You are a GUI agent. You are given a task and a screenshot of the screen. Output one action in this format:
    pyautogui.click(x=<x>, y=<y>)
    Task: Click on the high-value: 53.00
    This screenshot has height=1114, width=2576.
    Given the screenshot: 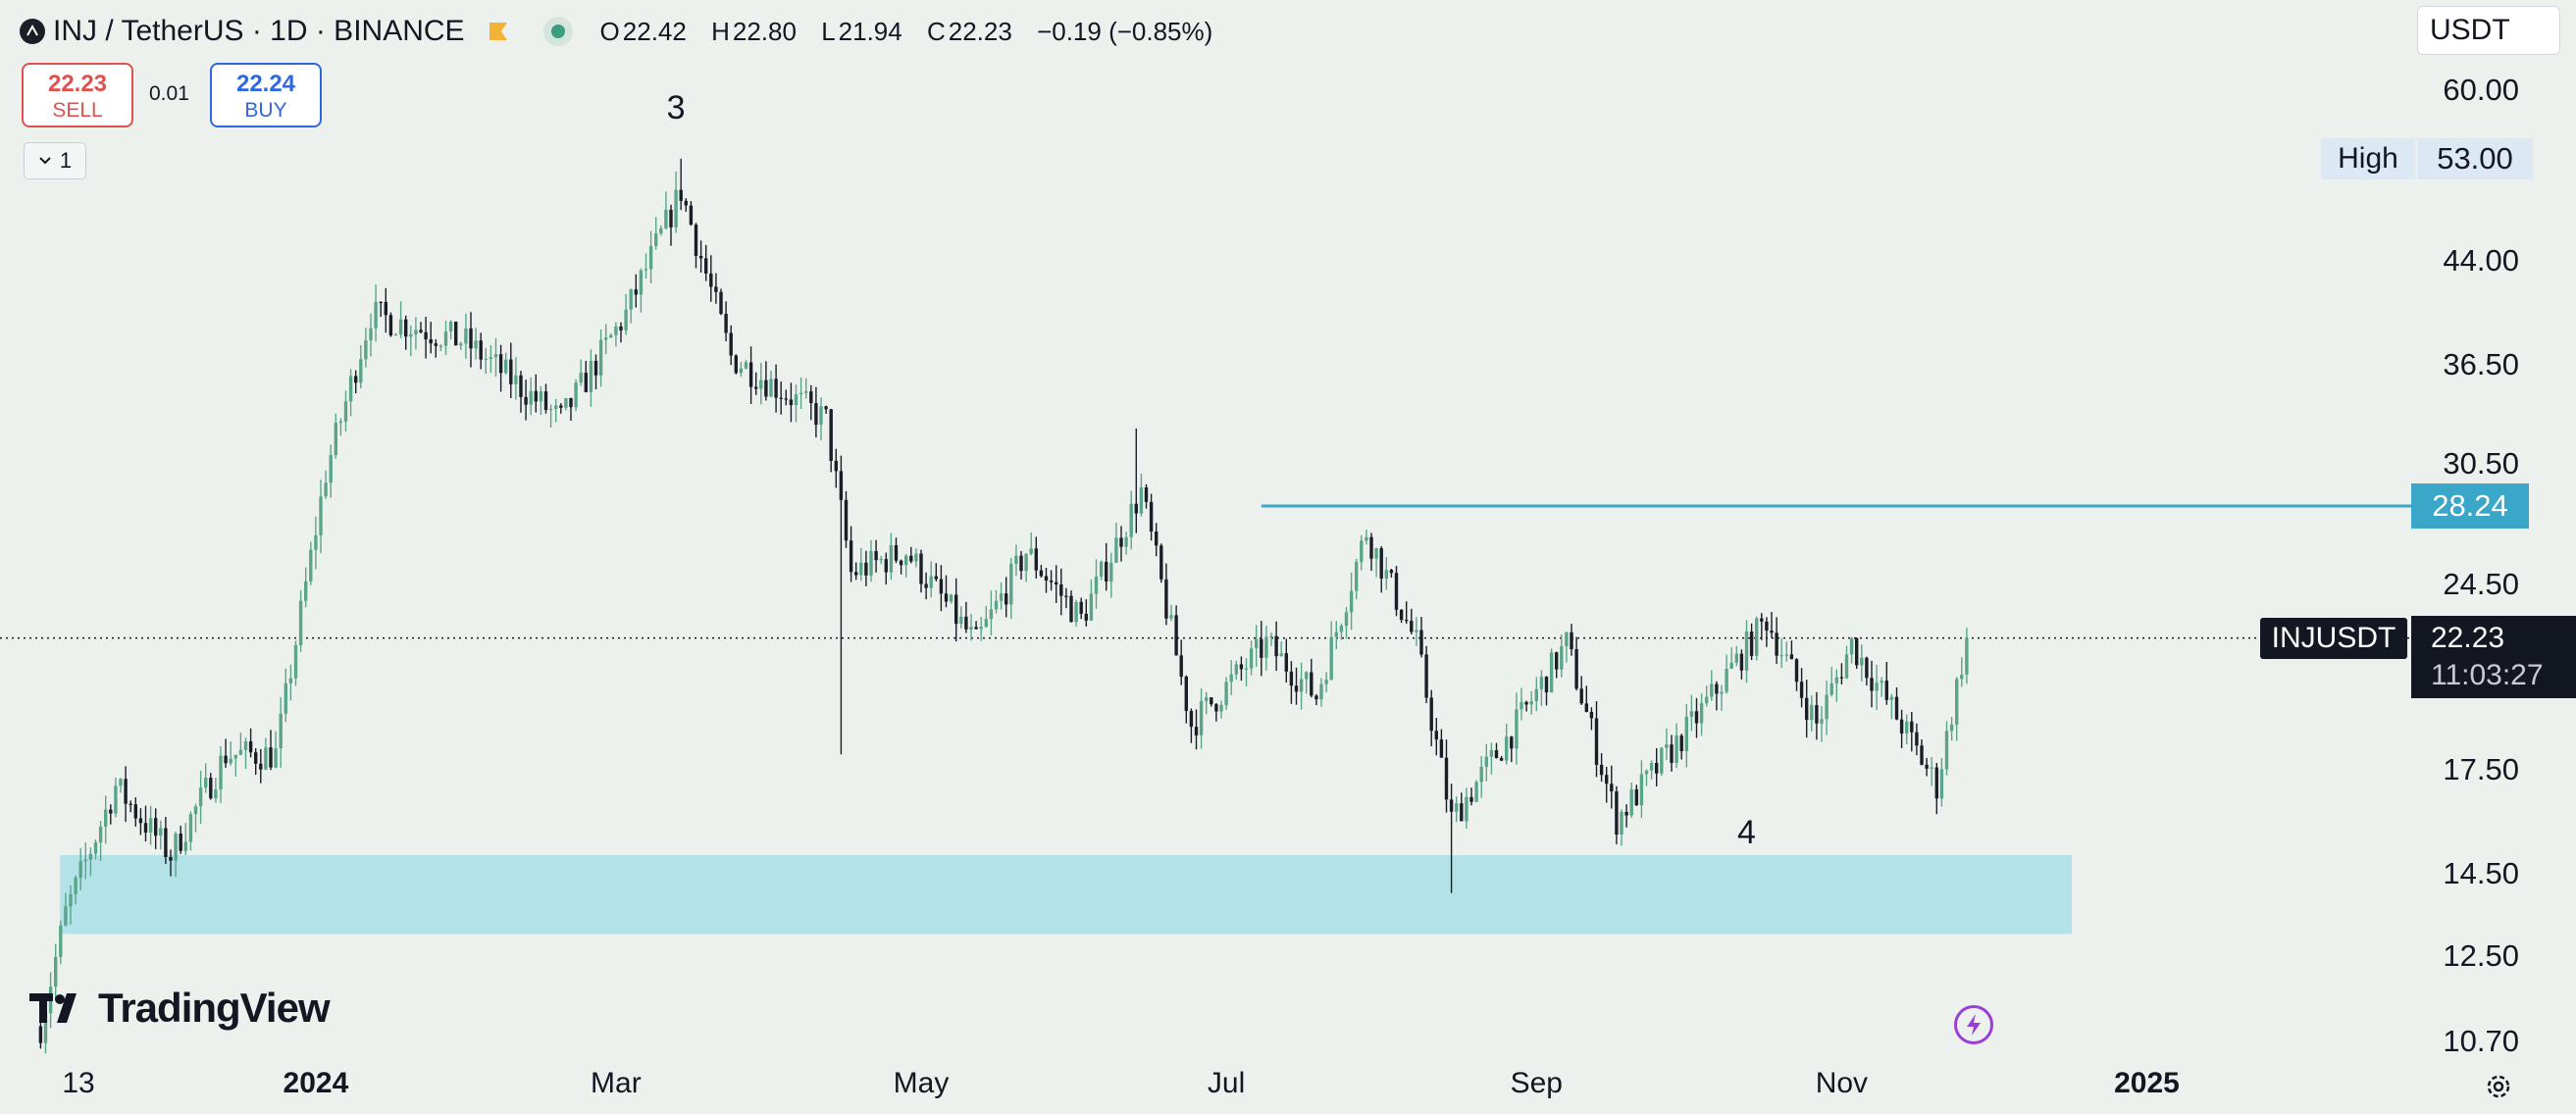 What is the action you would take?
    pyautogui.click(x=2475, y=158)
    